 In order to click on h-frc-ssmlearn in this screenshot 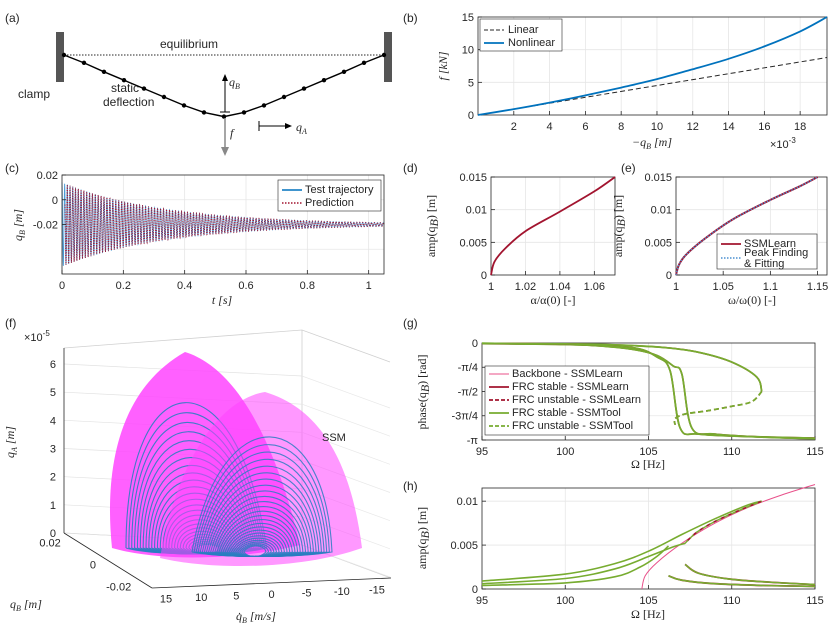, I will do `click(750, 574)`.